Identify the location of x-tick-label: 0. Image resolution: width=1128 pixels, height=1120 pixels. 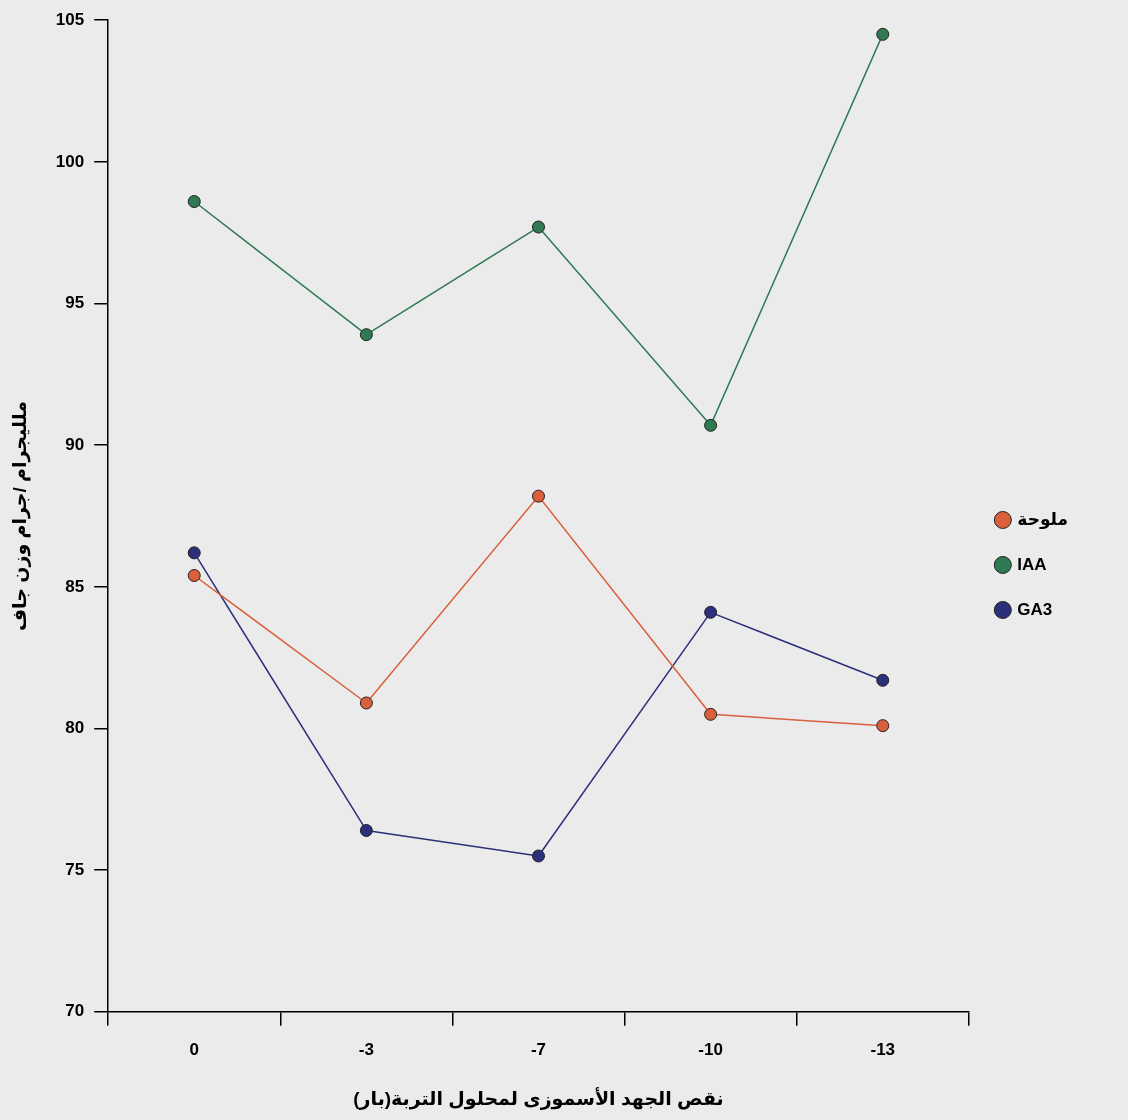
(194, 1049).